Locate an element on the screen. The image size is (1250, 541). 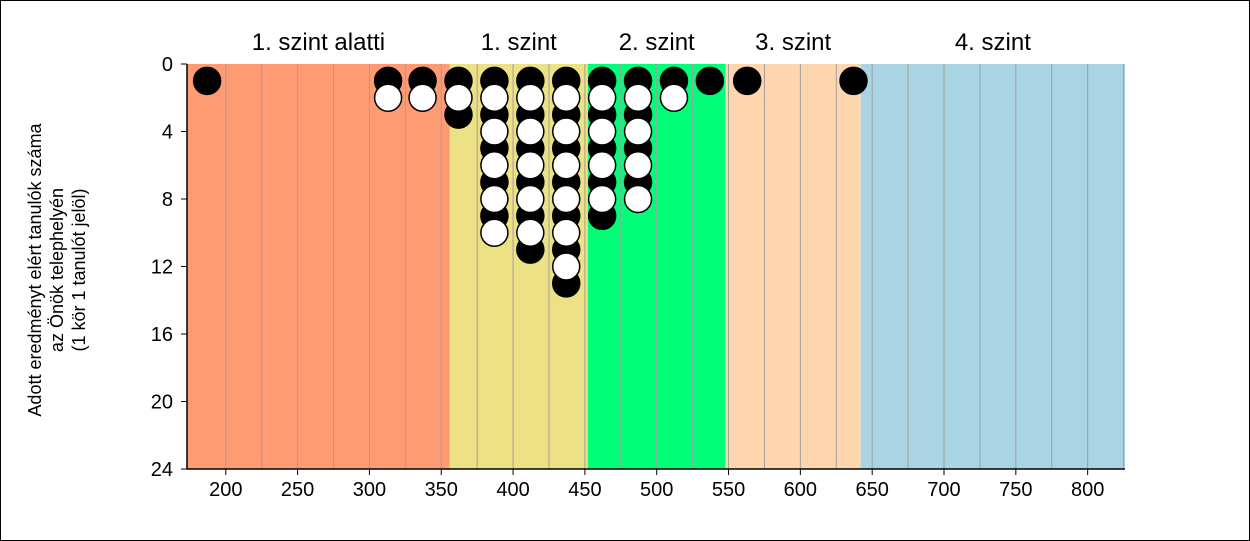
x-tick-label: 700 is located at coordinates (943, 490).